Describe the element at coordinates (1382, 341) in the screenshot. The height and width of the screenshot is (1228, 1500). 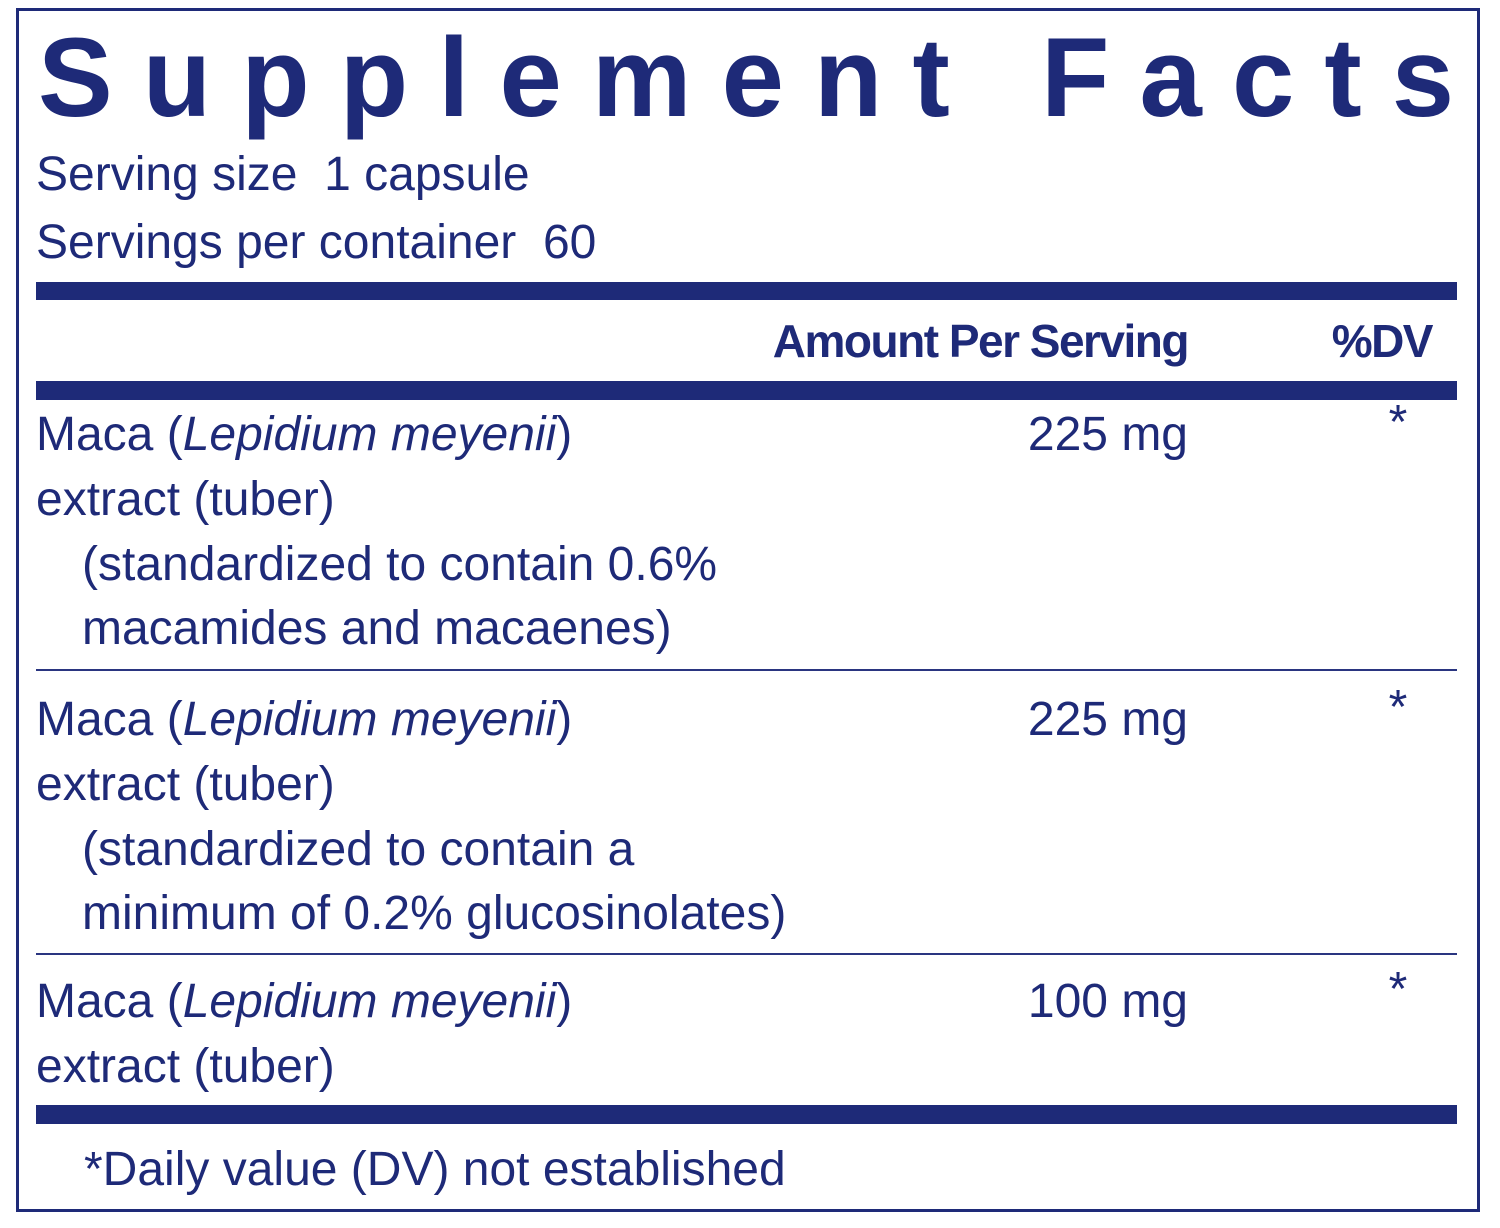
I see `dv-header: %DV` at that location.